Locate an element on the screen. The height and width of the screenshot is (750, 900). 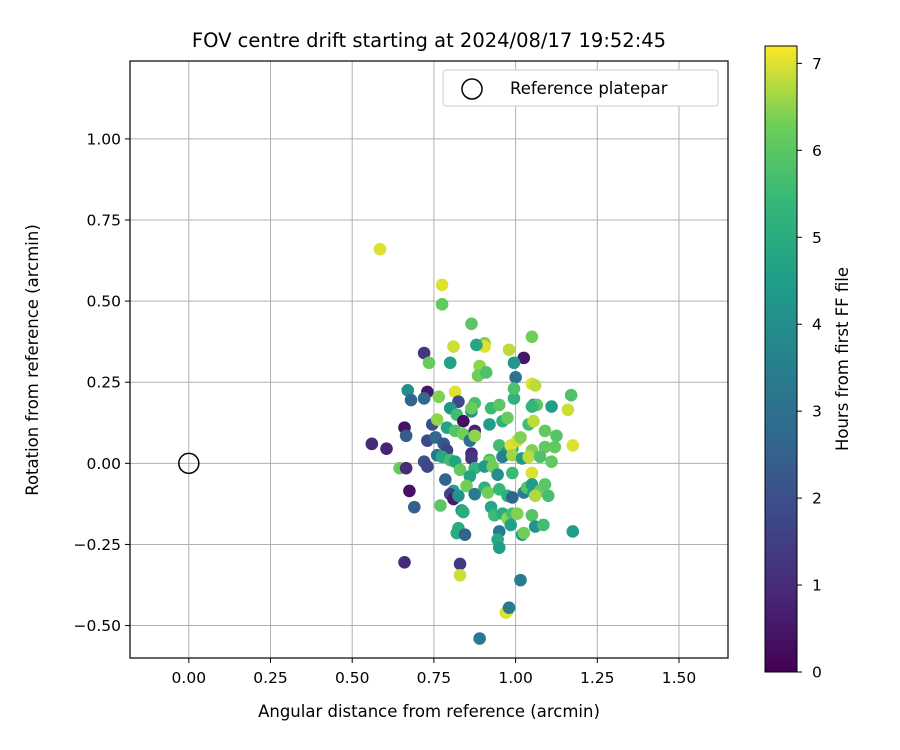
y-tick-label: 0.75 is located at coordinates (103, 220).